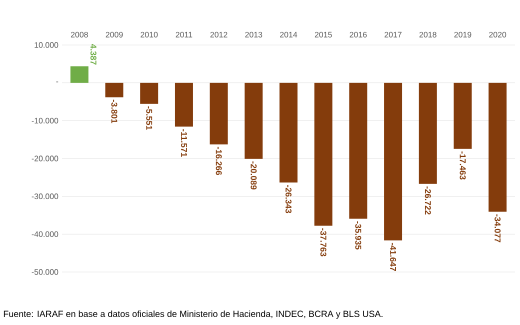 This screenshot has height=325, width=520. Describe the element at coordinates (289, 199) in the screenshot. I see `data-label: -26.343` at that location.